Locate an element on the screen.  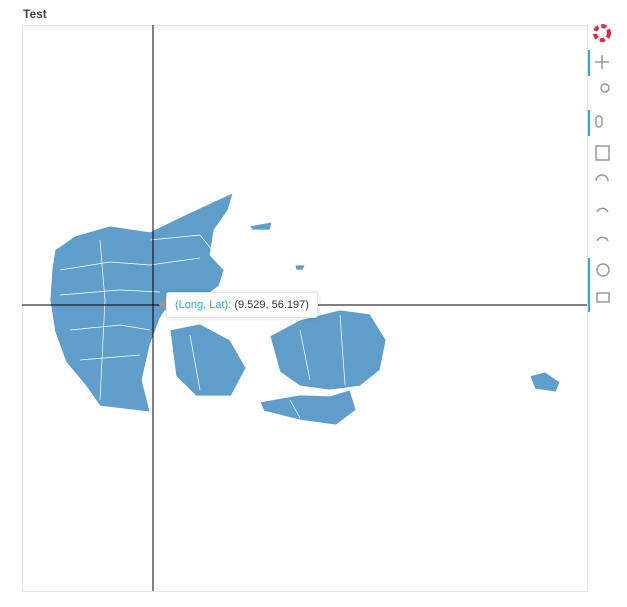
funen is located at coordinates (208, 360).